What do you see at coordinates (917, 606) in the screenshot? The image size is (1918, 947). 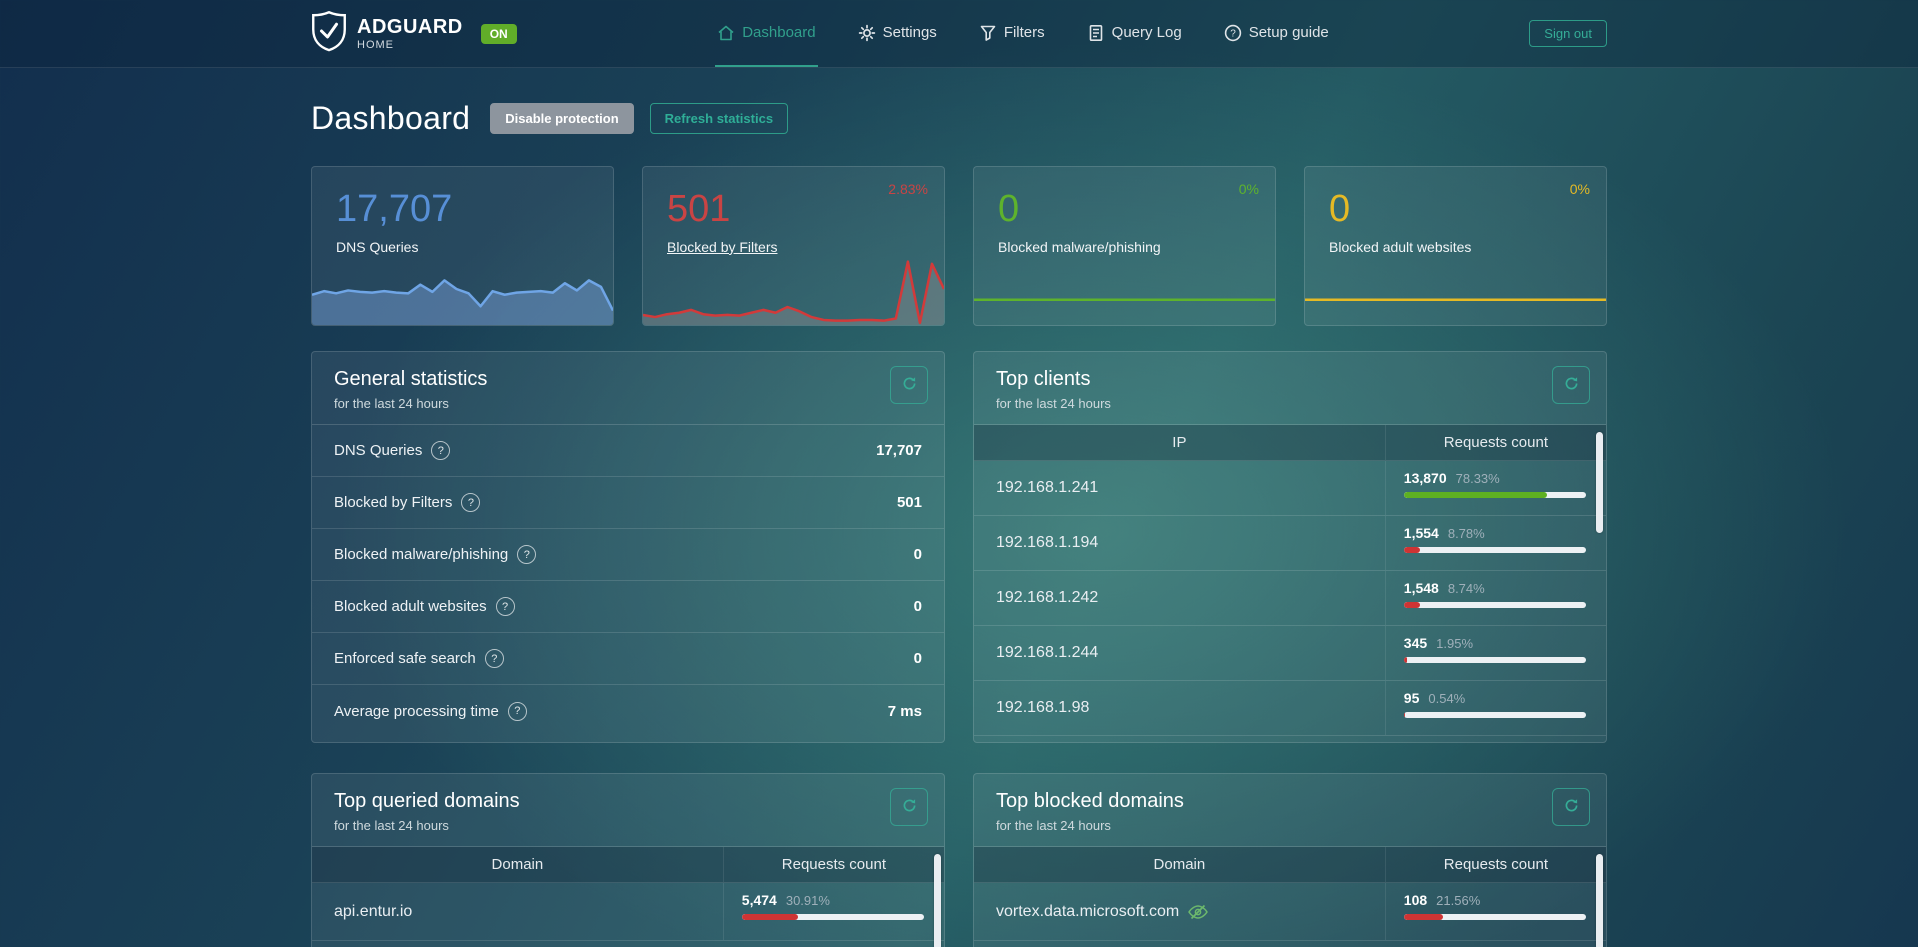 I see `stat-value: 0` at bounding box center [917, 606].